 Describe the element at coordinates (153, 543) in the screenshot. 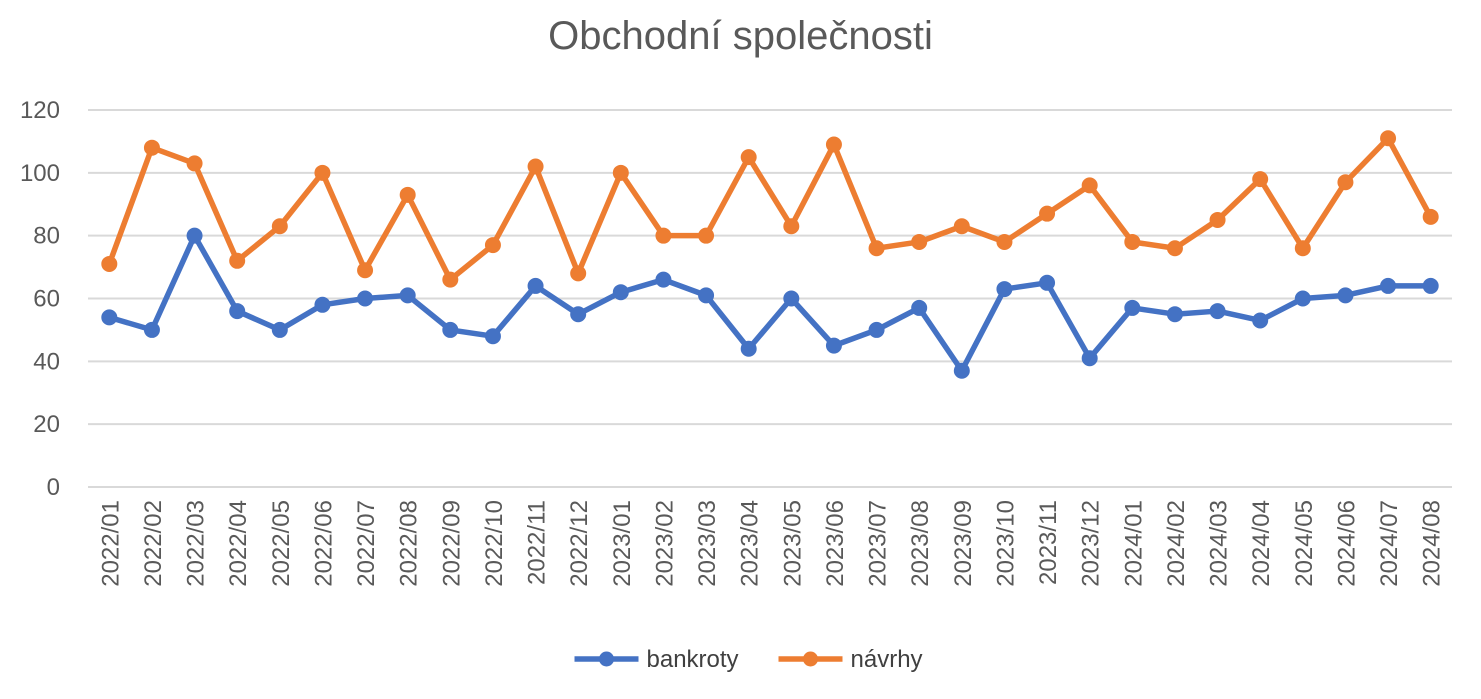

I see `x-tick-label: 2022/02` at that location.